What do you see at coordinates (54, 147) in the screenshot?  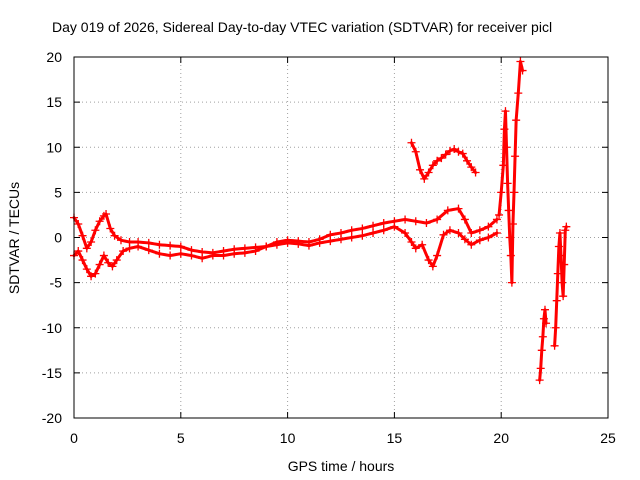 I see `y-tick-label: 10` at bounding box center [54, 147].